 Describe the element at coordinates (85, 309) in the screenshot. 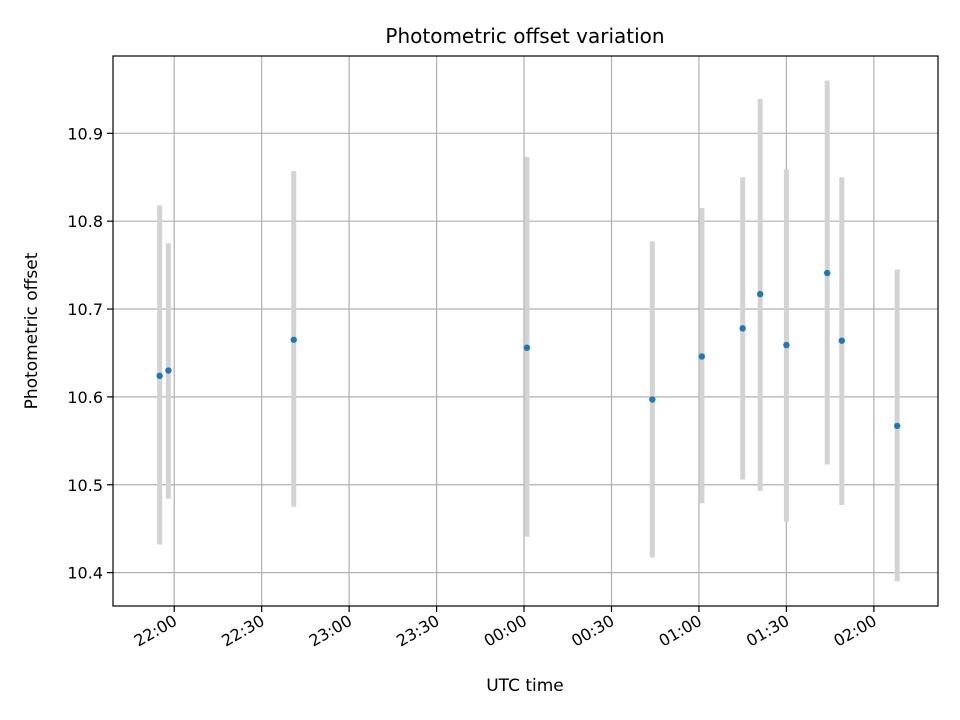

I see `y-tick-label: 10.7` at that location.